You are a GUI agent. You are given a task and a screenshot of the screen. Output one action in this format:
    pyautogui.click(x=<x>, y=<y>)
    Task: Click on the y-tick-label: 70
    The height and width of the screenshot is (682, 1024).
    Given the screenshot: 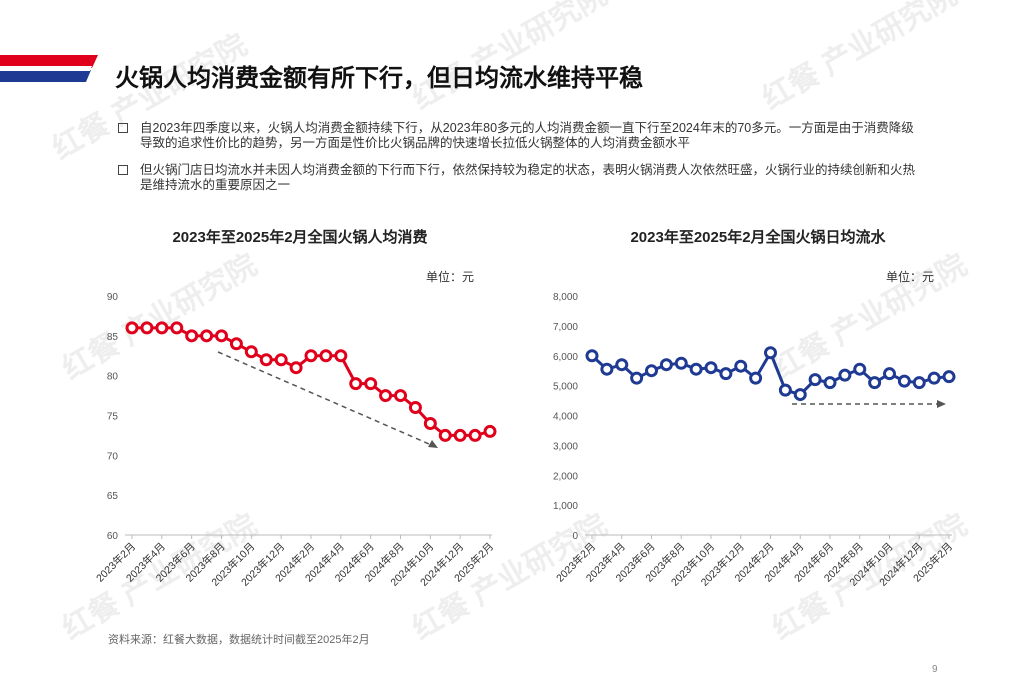 What is the action you would take?
    pyautogui.click(x=113, y=456)
    